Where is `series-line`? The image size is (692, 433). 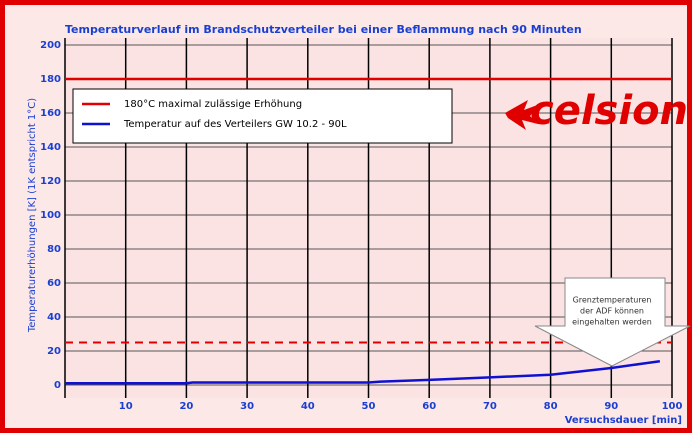 series-line is located at coordinates (363, 372).